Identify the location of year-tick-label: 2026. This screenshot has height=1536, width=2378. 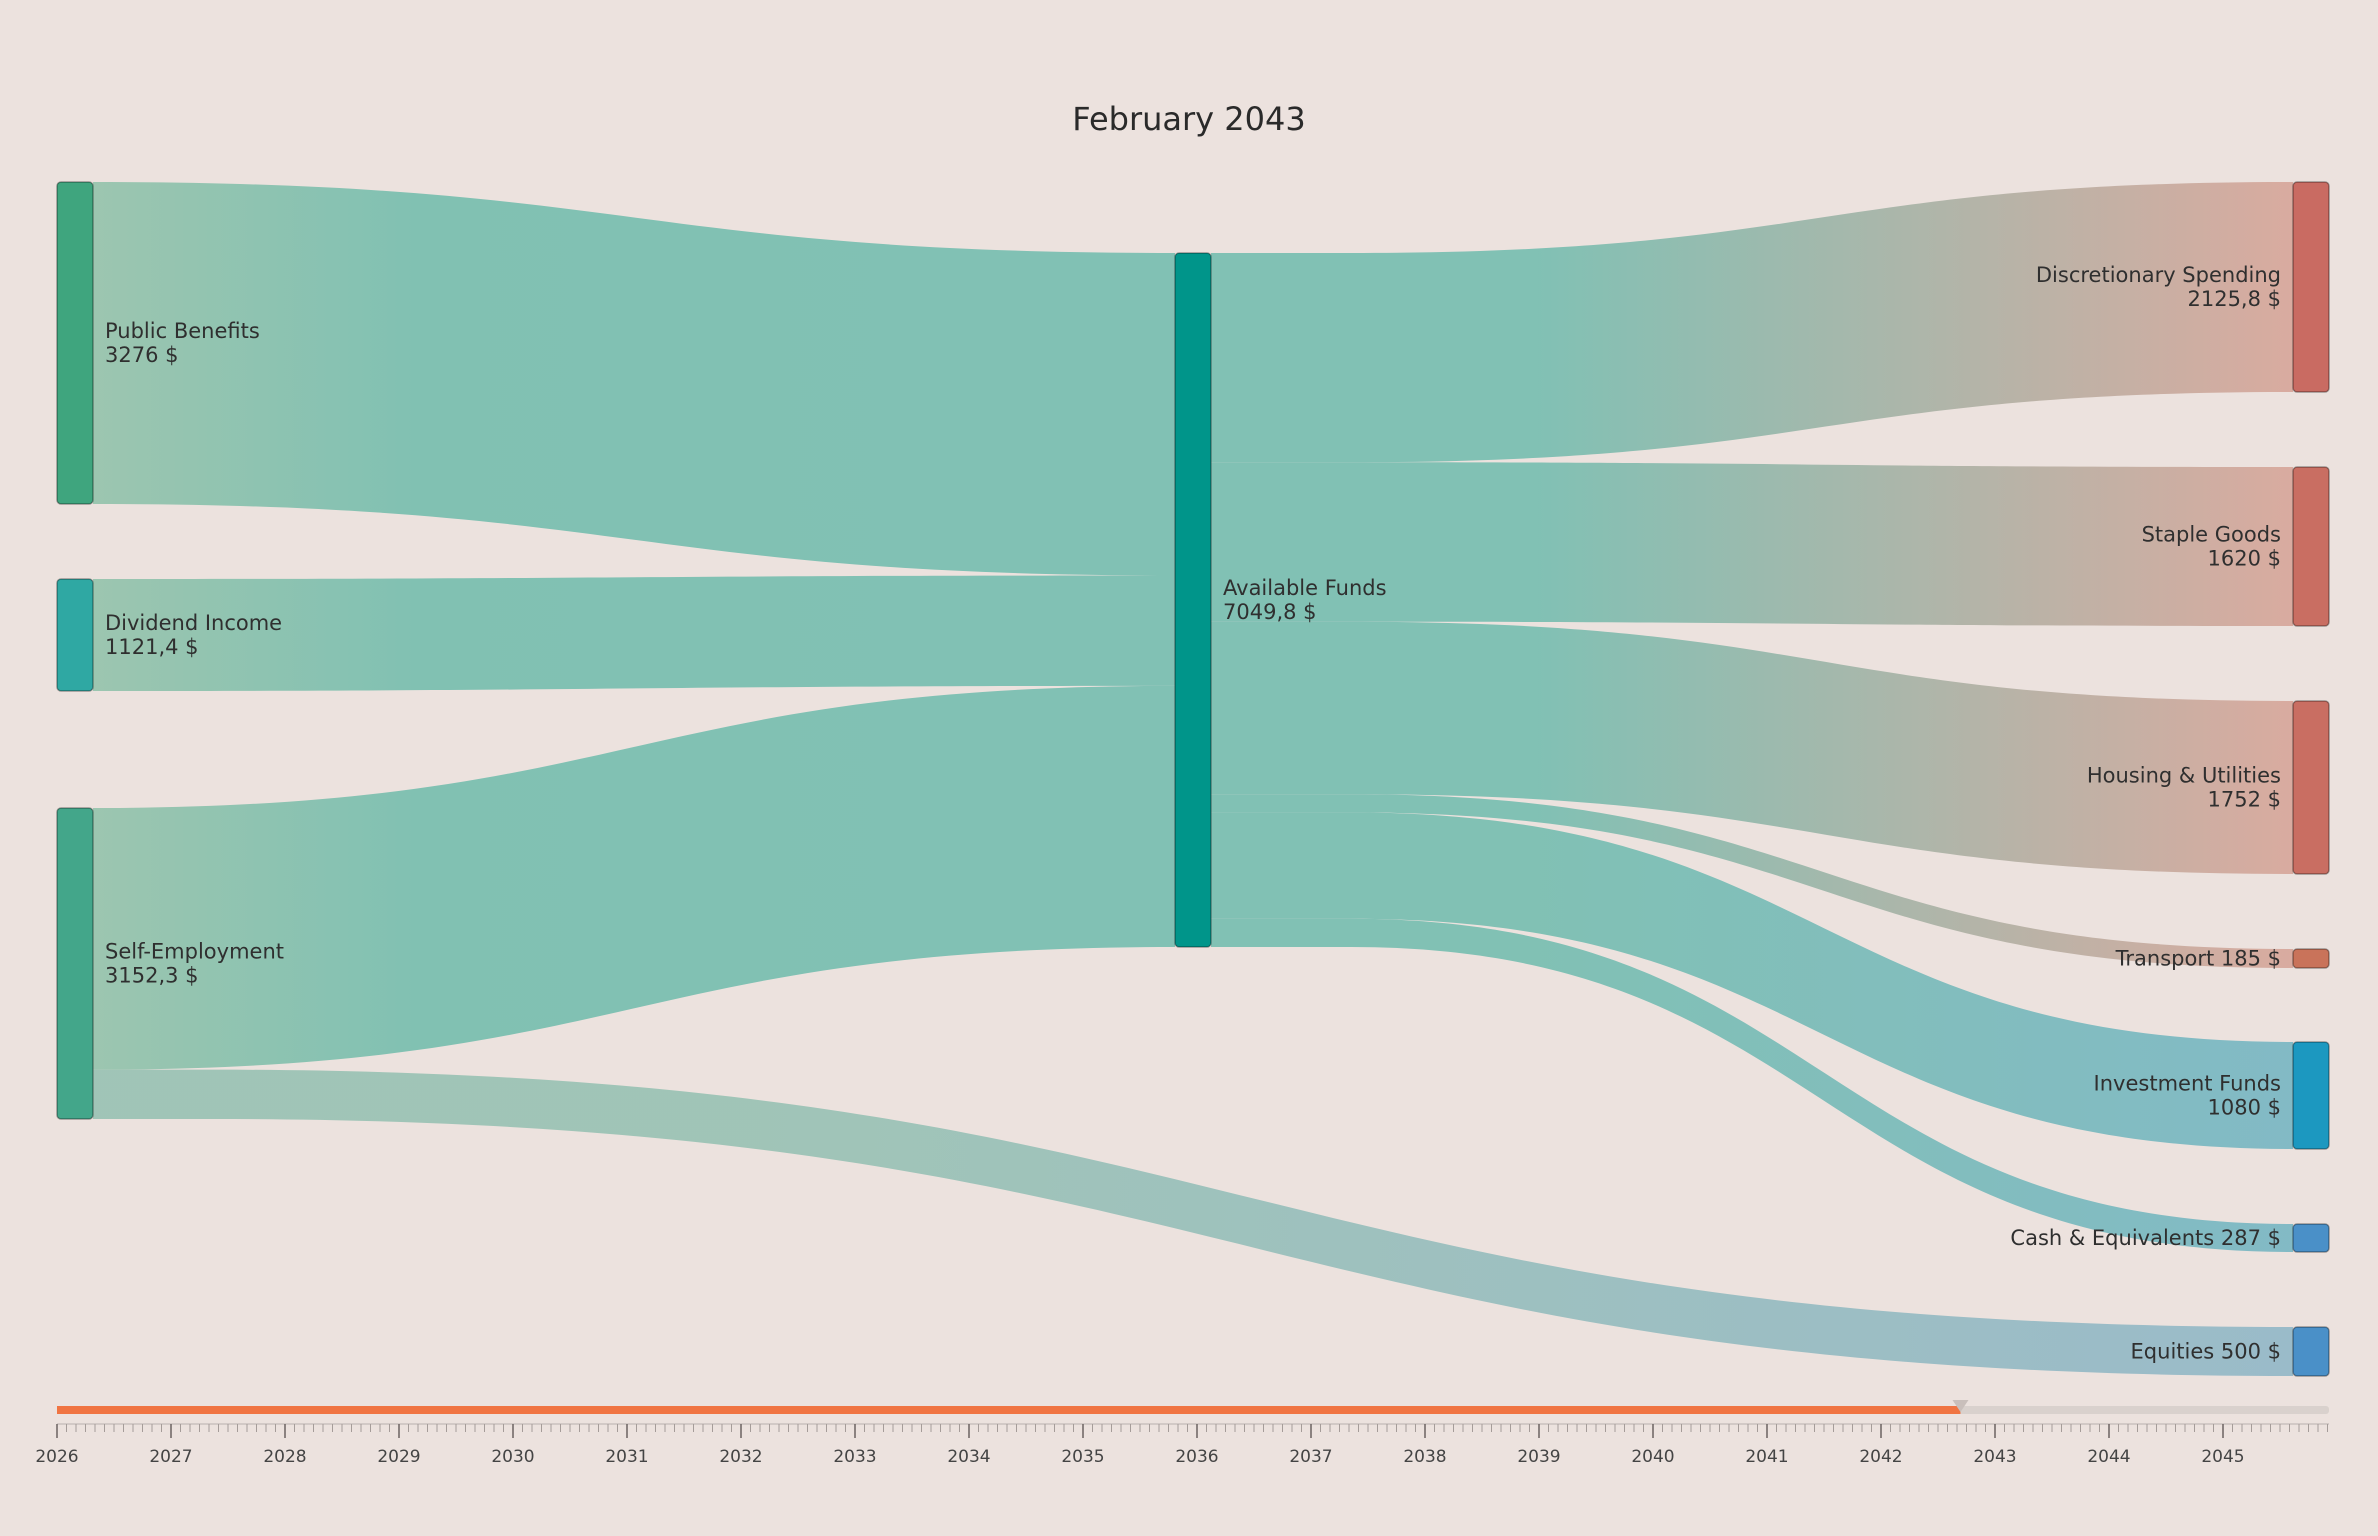
(56, 1457).